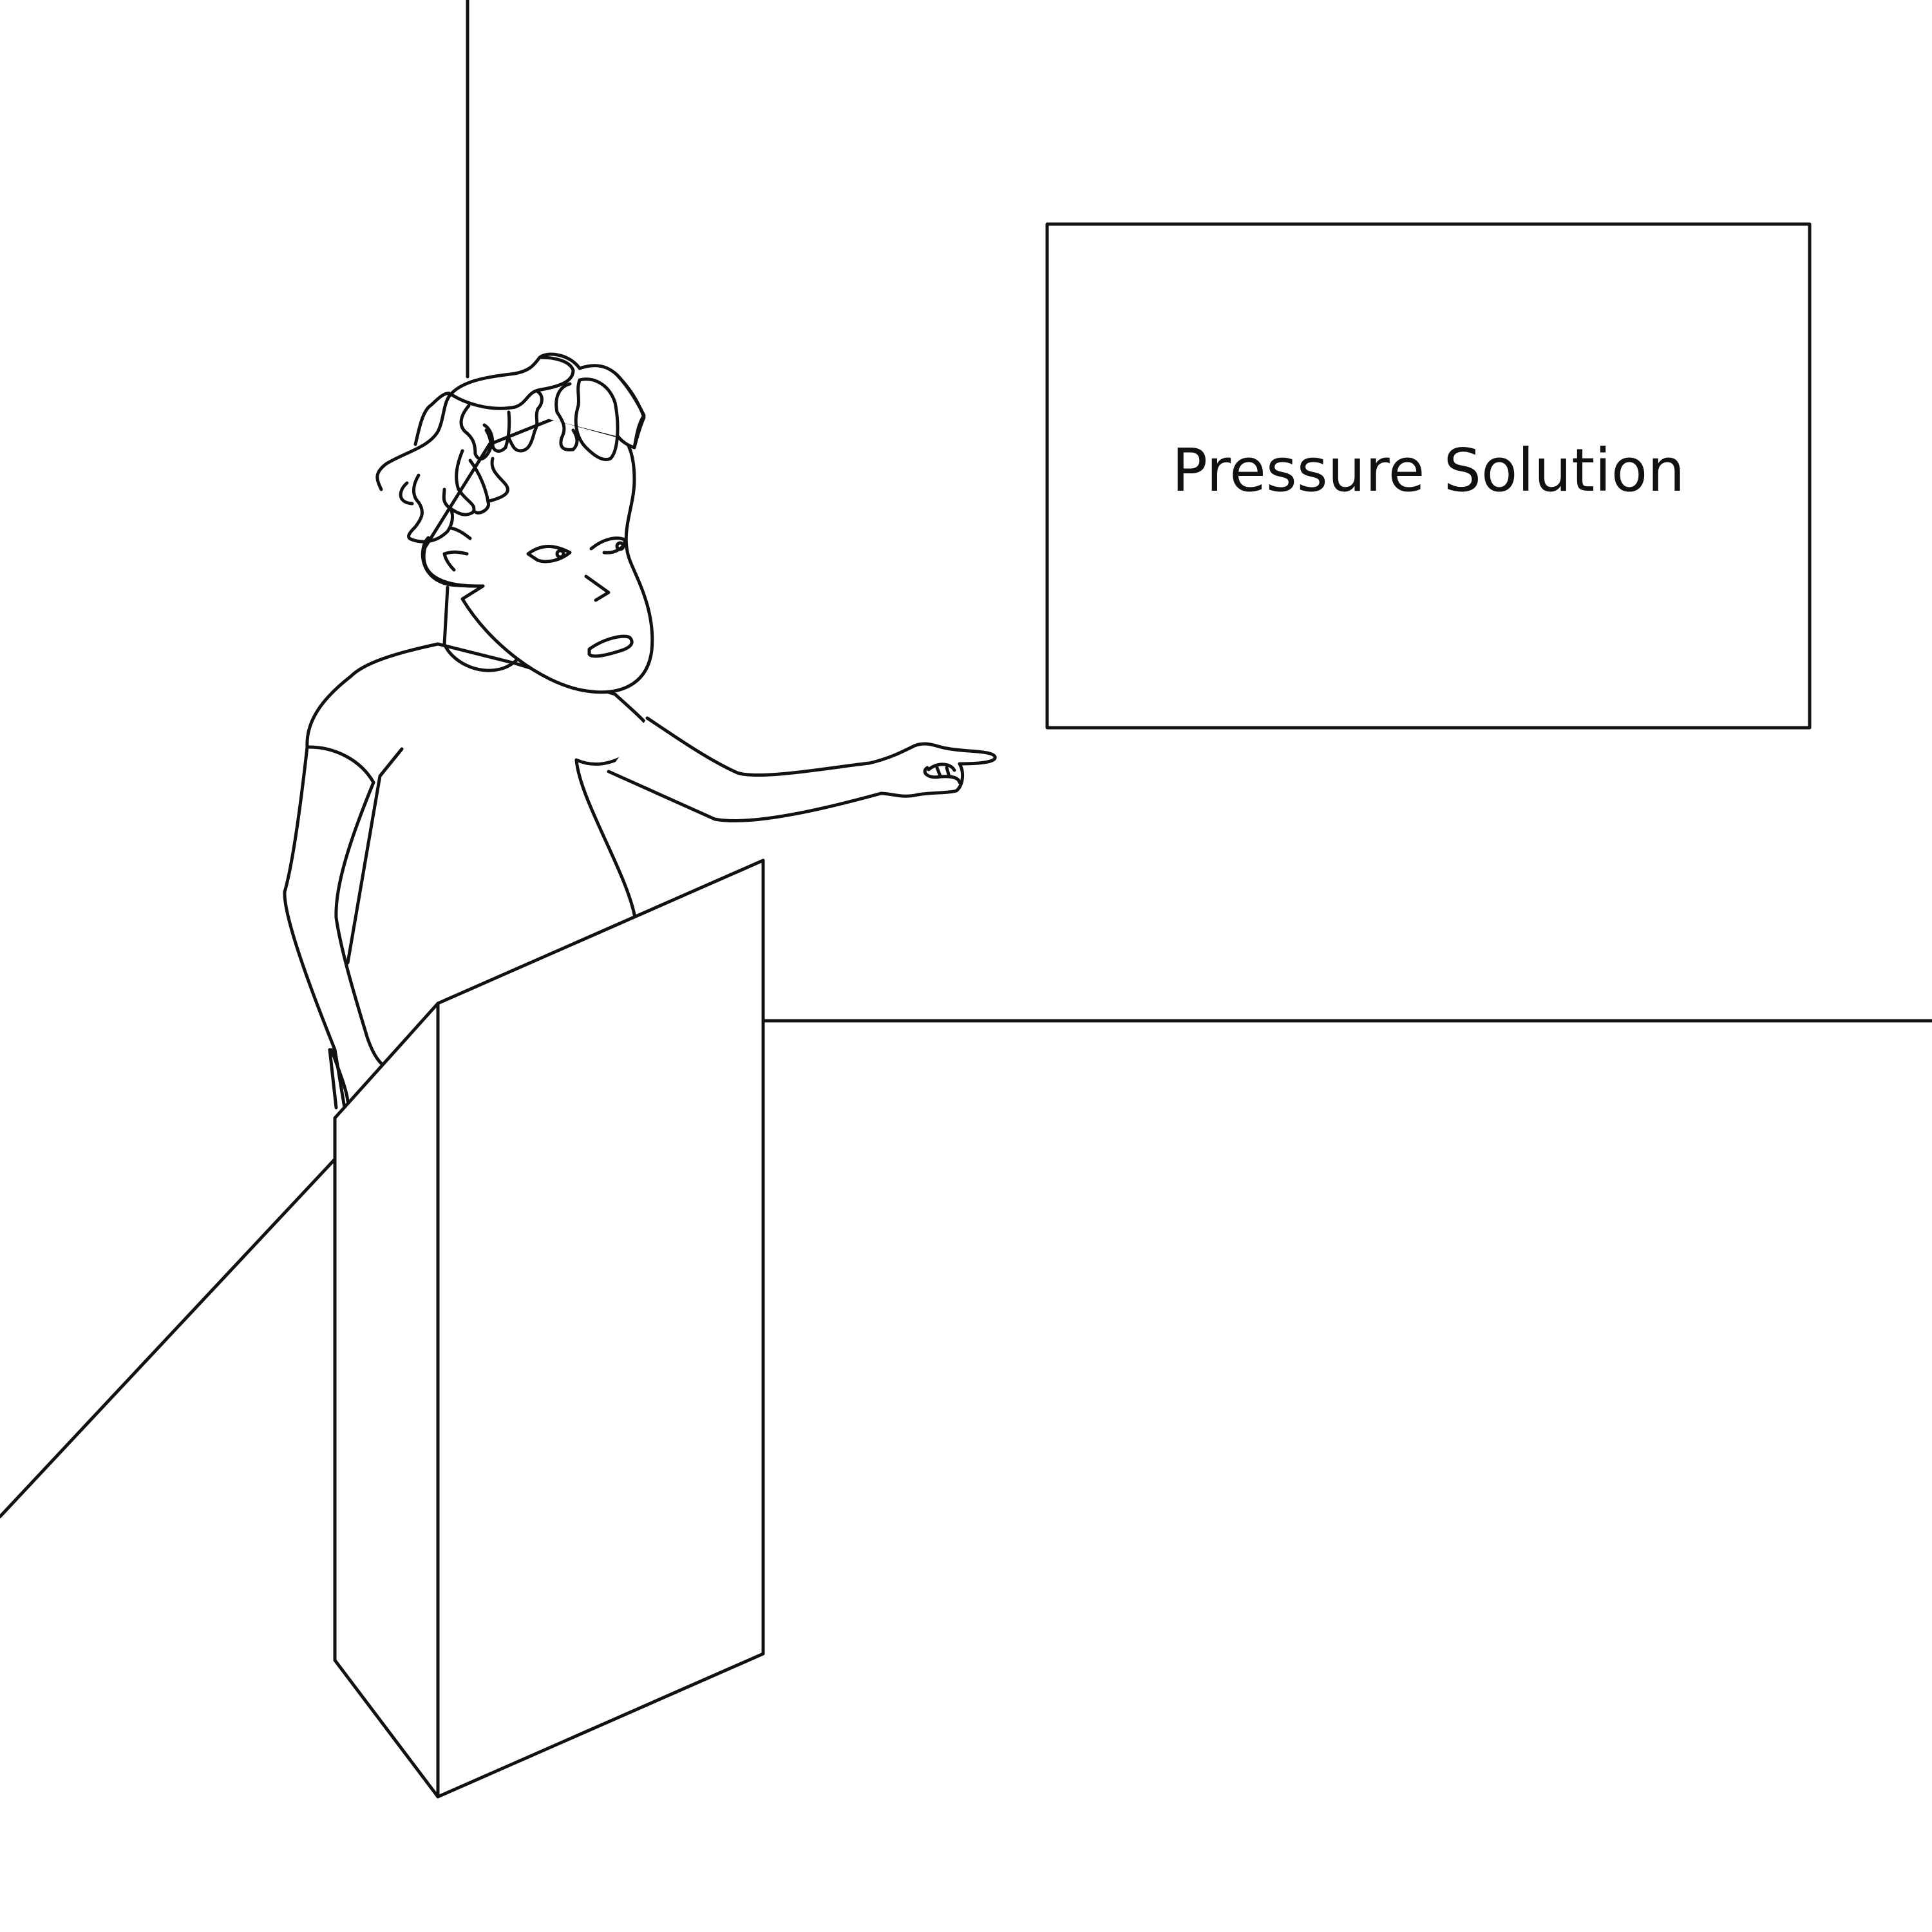  I want to click on pointing-arm, so click(802, 769).